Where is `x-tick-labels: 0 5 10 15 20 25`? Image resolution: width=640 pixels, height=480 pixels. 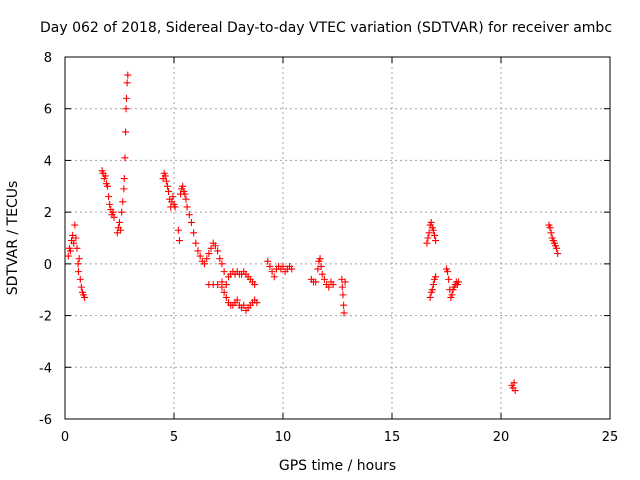
x-tick-labels: 0 5 10 15 20 25 is located at coordinates (339, 437).